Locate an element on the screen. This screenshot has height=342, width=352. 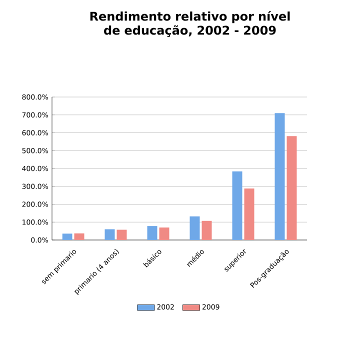
chart-title: Rendimento relativo por nível de educação, 2002 - 2009 is located at coordinates (190, 24).